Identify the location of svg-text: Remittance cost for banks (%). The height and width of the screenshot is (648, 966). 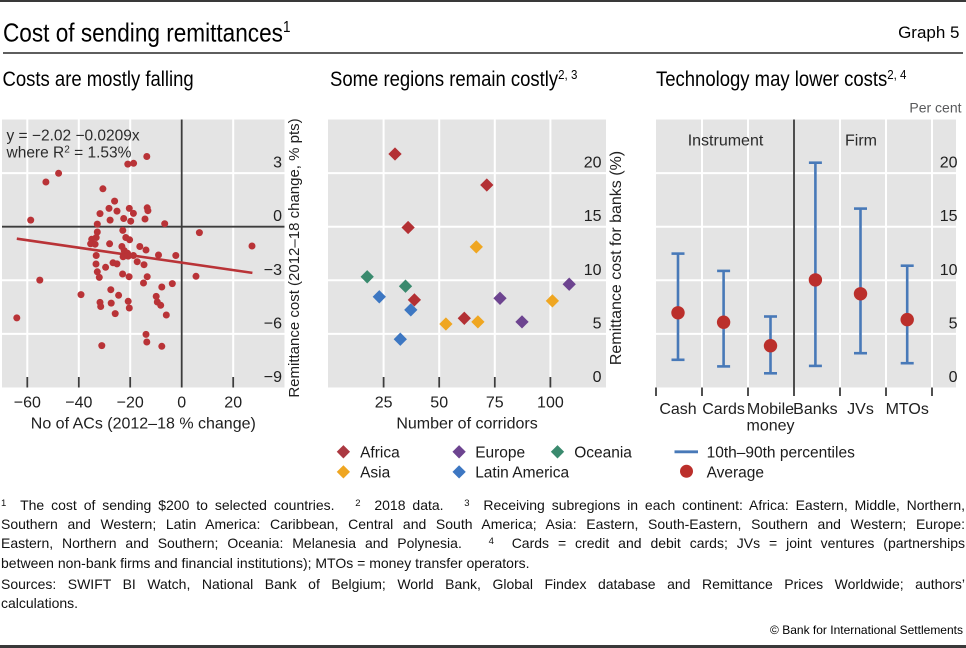
(616, 258).